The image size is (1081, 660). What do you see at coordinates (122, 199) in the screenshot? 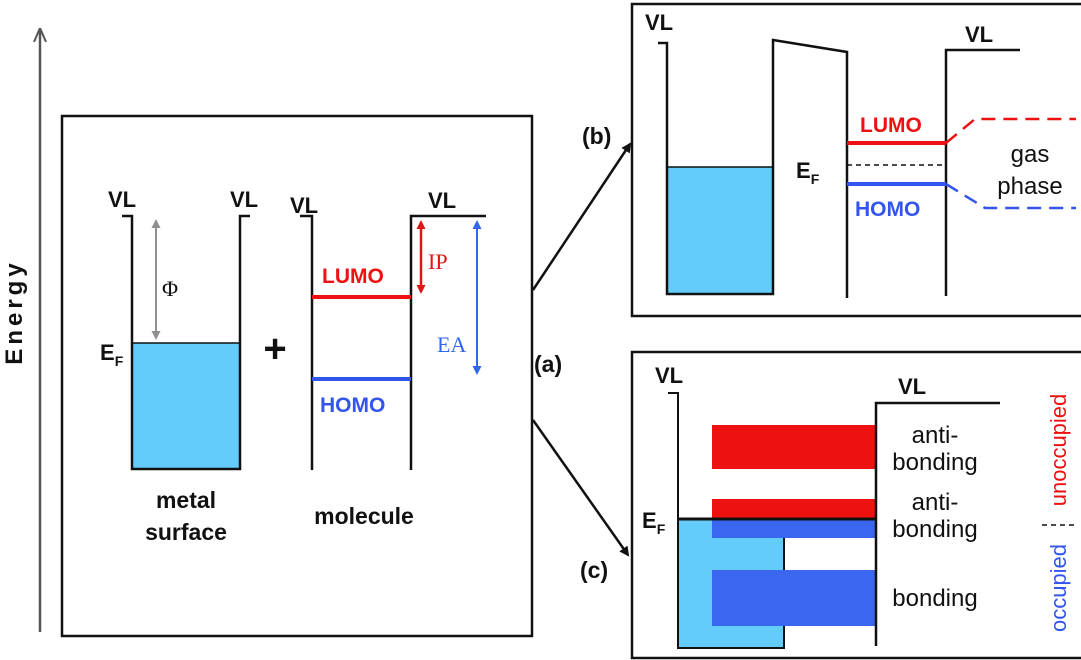
I see `vl-metal-left: VL` at bounding box center [122, 199].